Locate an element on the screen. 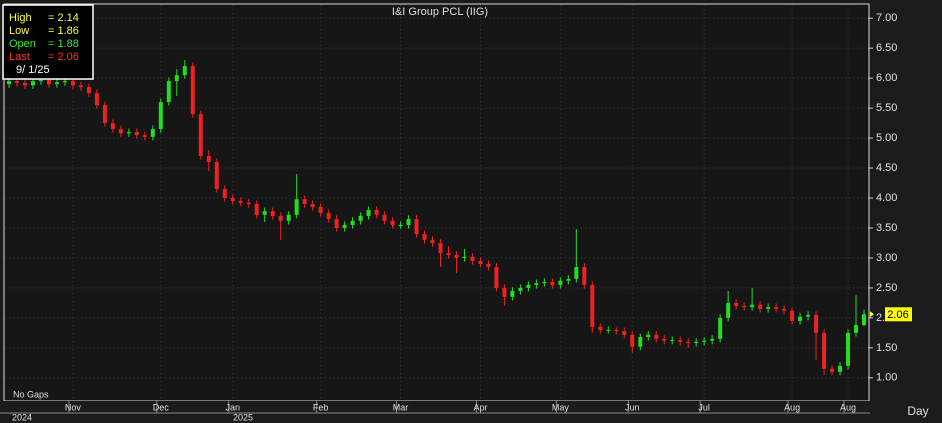 This screenshot has width=942, height=423. x-axis-panel is located at coordinates (471, 412).